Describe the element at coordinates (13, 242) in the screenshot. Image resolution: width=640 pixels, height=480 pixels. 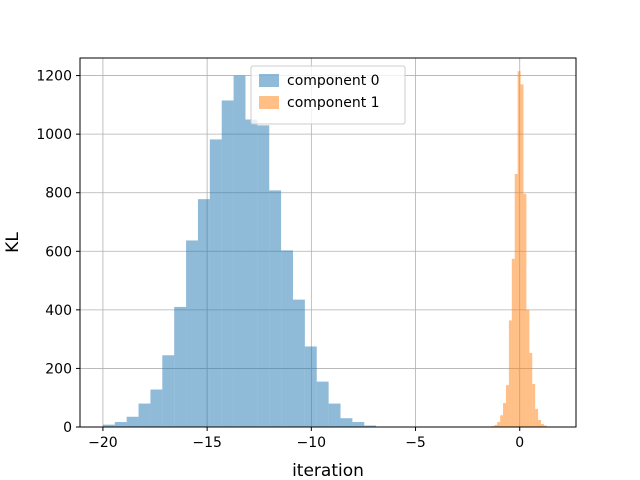
I see `y-axis-label: KL` at that location.